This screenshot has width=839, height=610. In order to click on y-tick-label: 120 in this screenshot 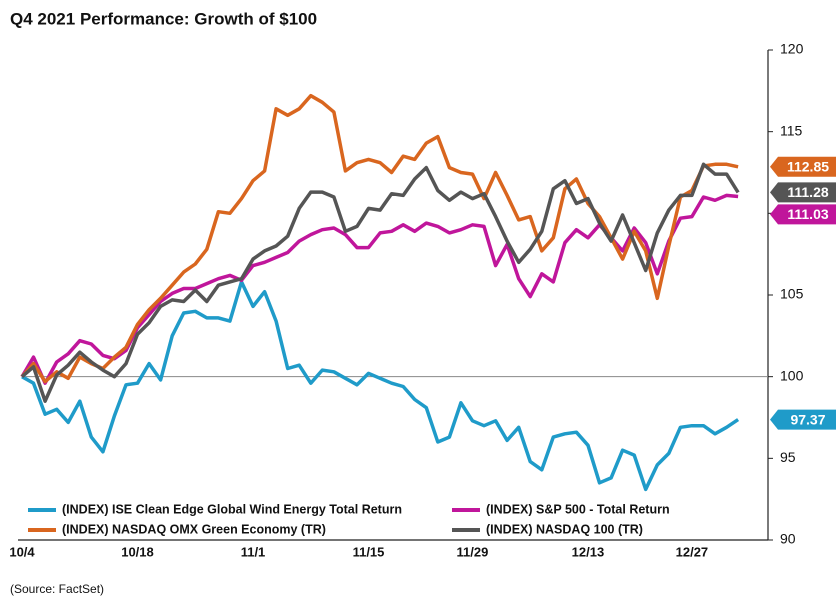, I will do `click(792, 49)`.